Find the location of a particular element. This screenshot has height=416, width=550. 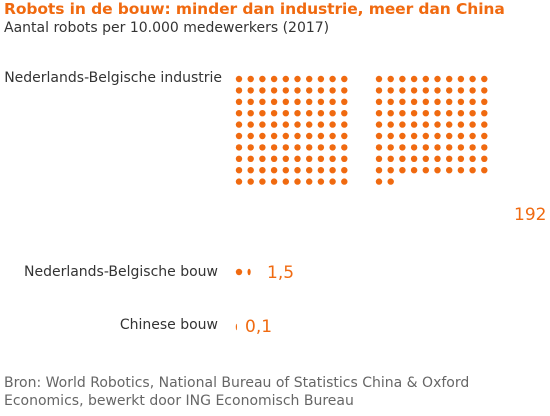

category-label-china: Chinese bouw is located at coordinates (168, 325).